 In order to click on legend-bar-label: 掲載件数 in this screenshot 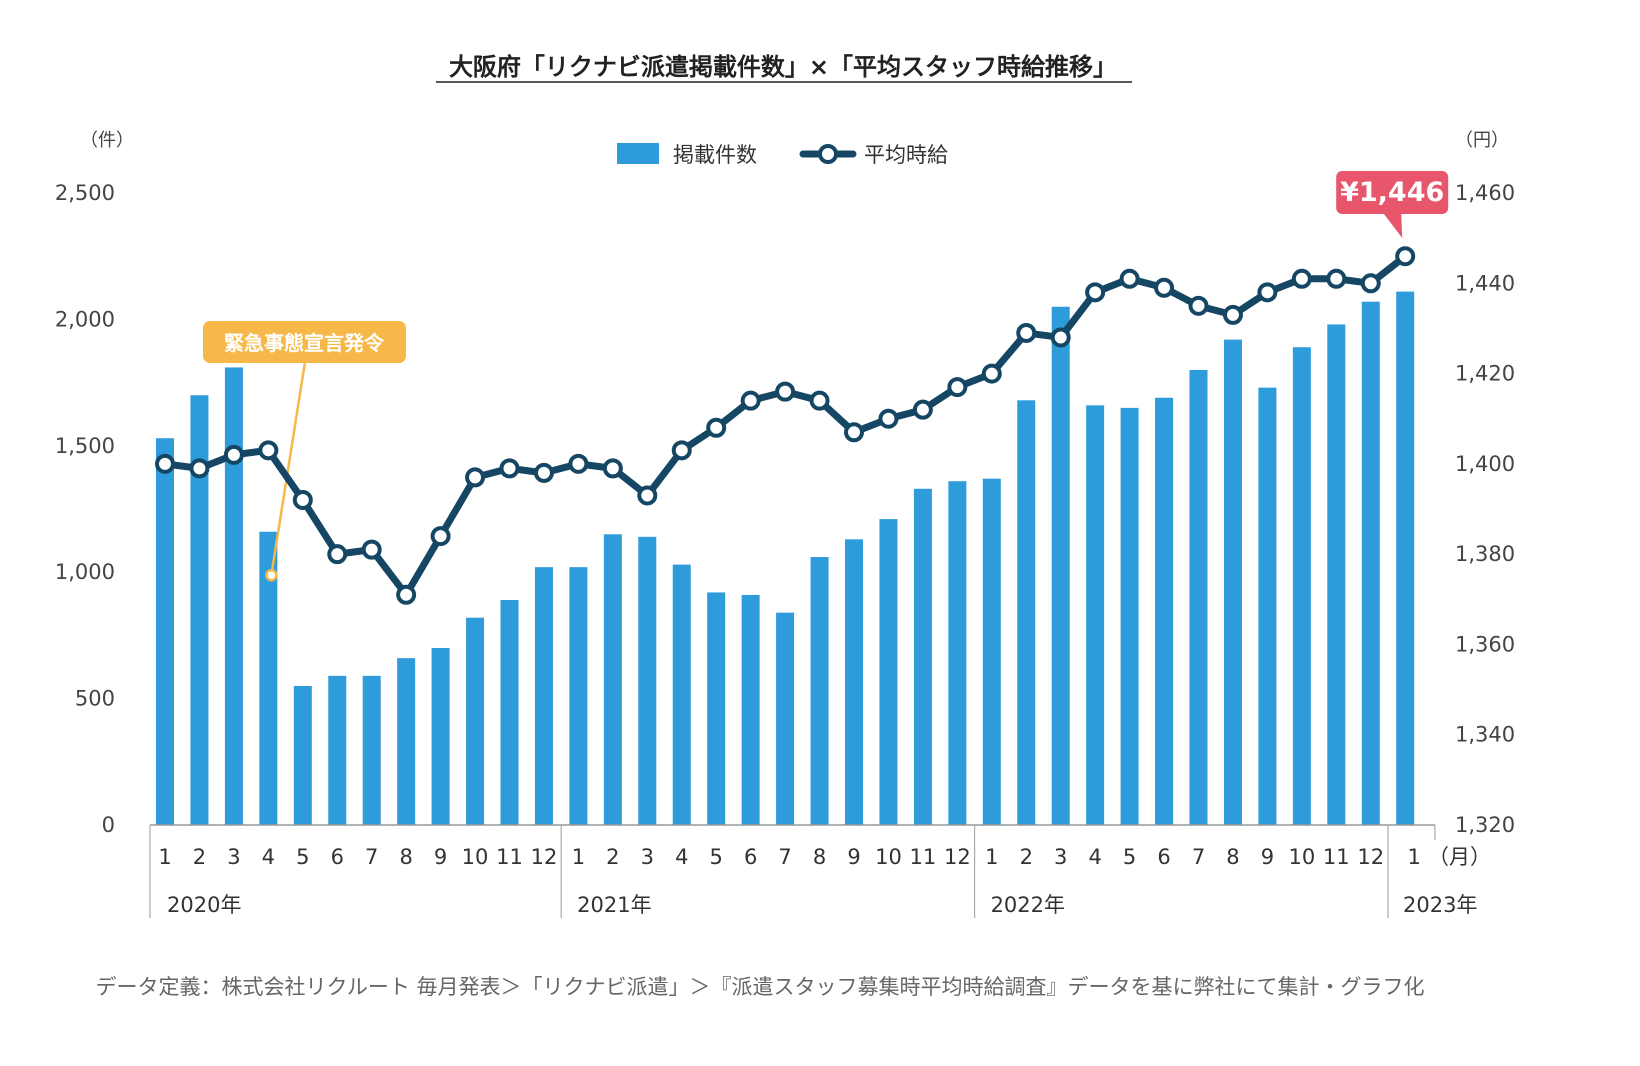, I will do `click(715, 155)`.